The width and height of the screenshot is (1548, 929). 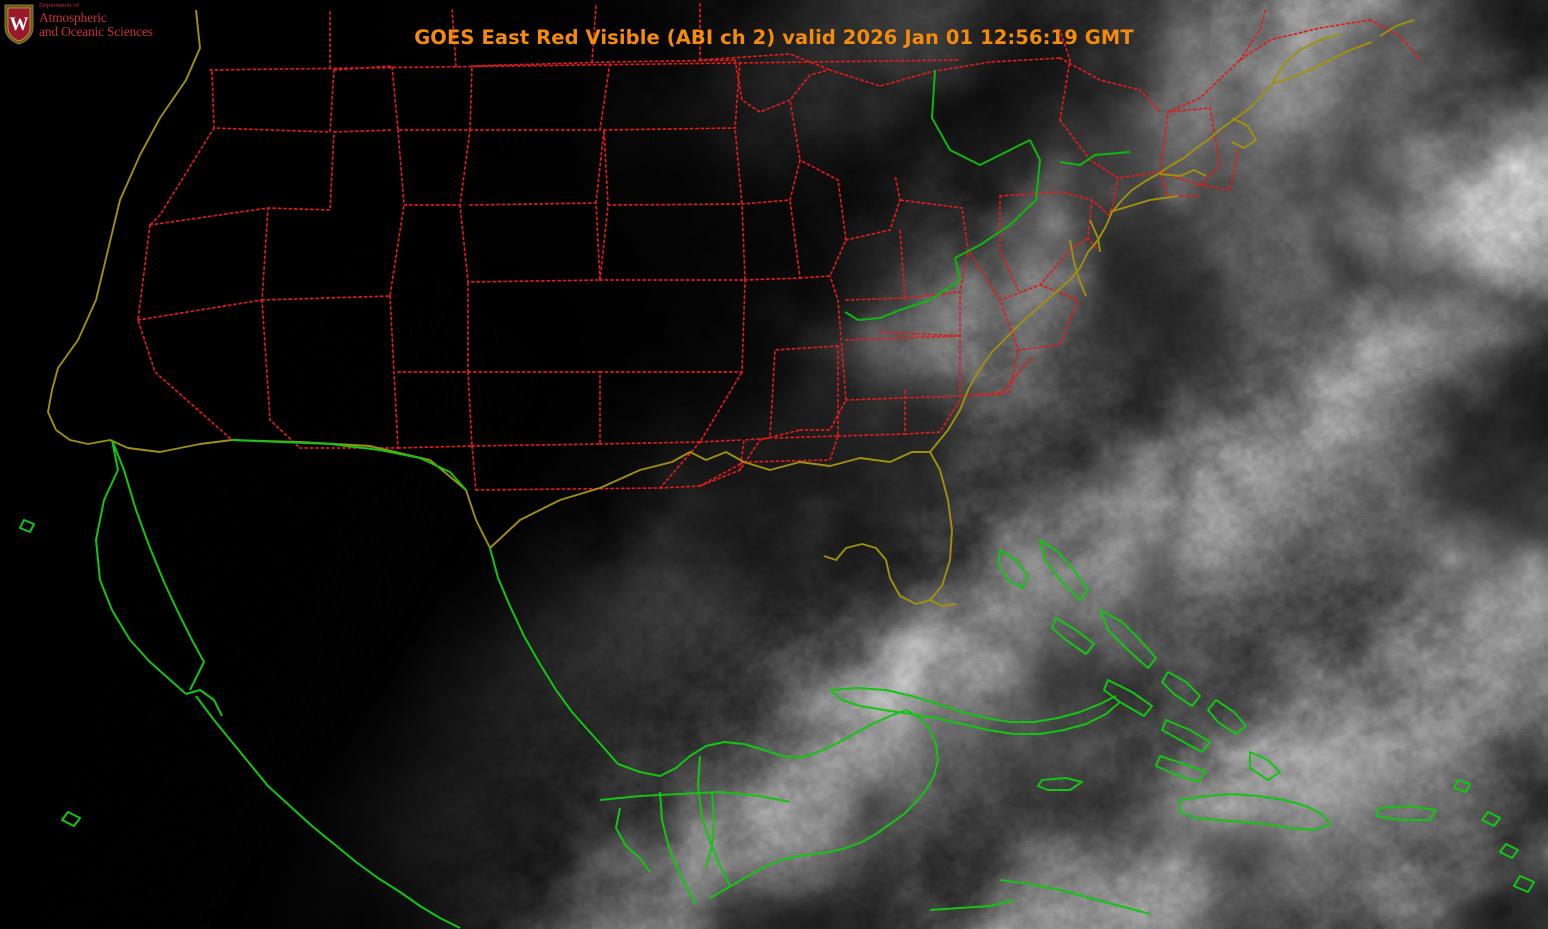 What do you see at coordinates (59, 5) in the screenshot?
I see `department-kicker: Department of` at bounding box center [59, 5].